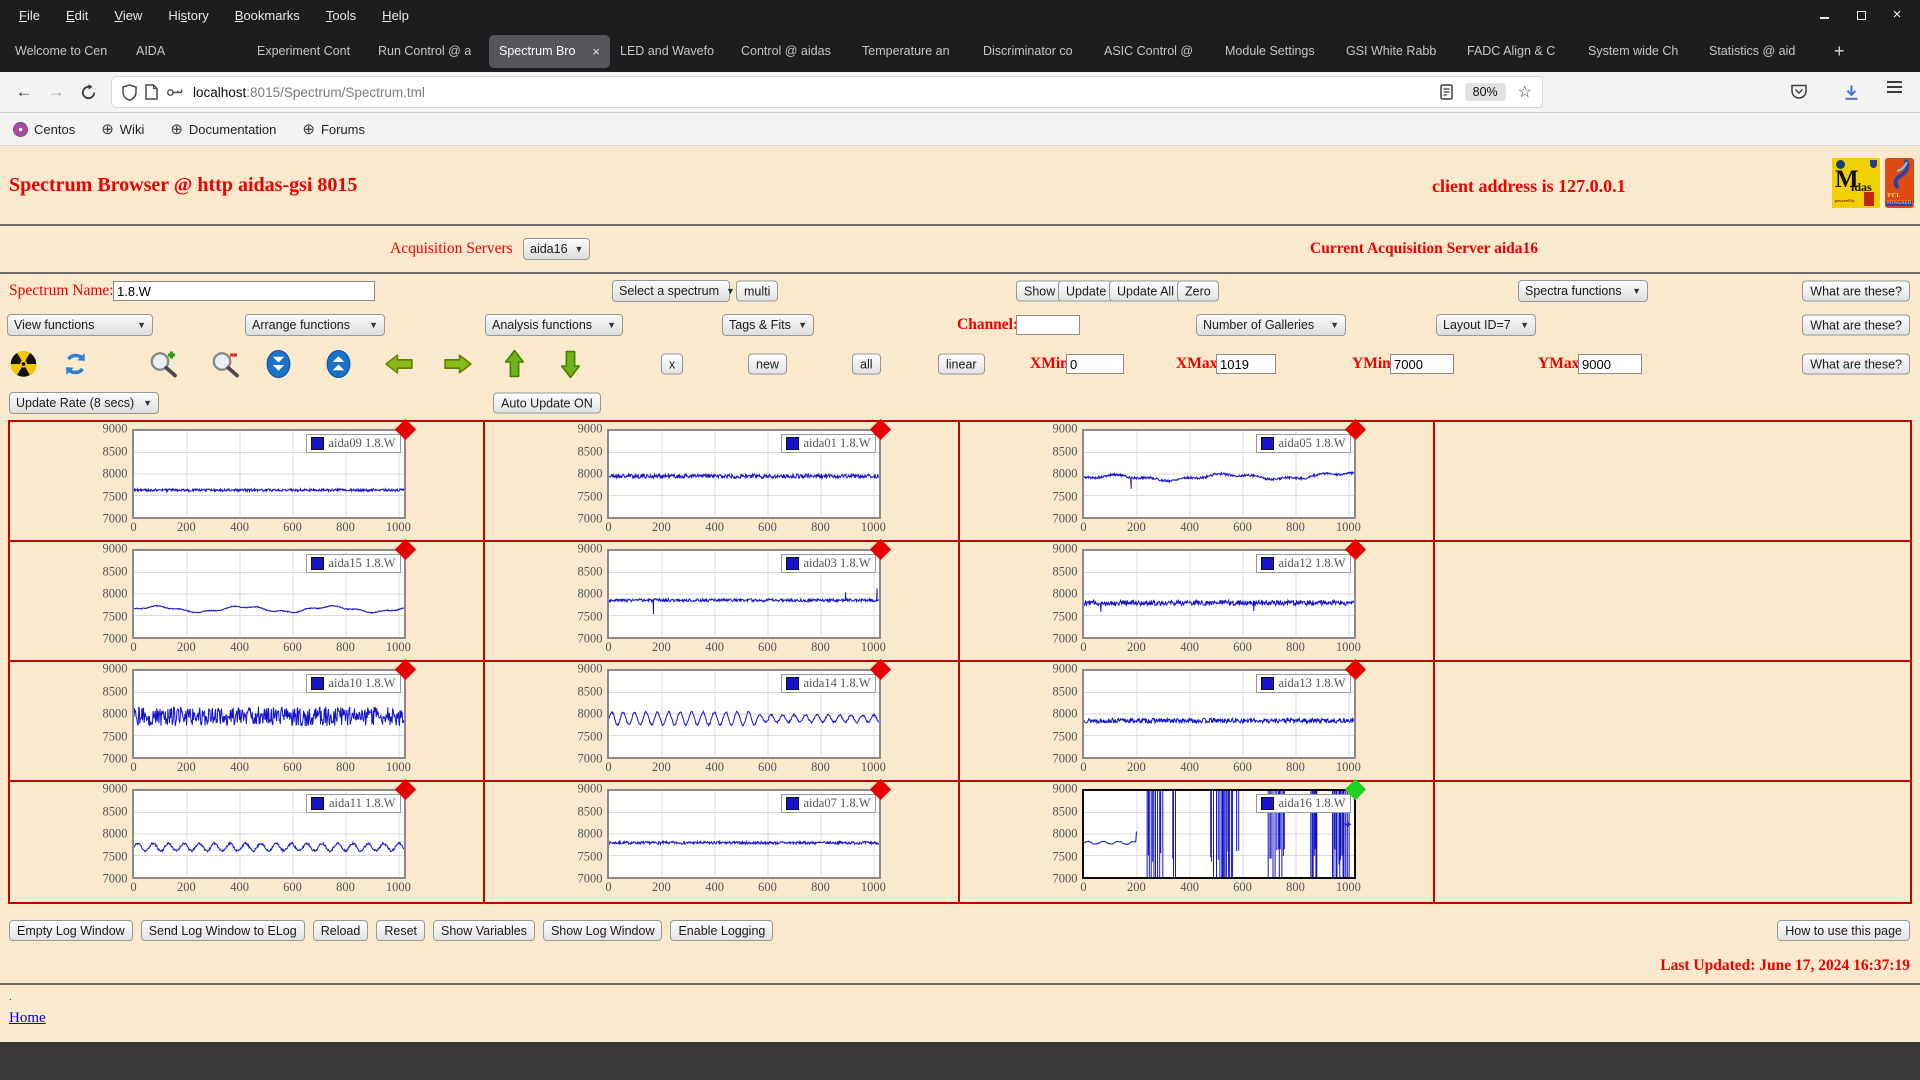 The width and height of the screenshot is (1920, 1080). I want to click on arrange-functions-dropdown: Arrange functions ▼, so click(315, 325).